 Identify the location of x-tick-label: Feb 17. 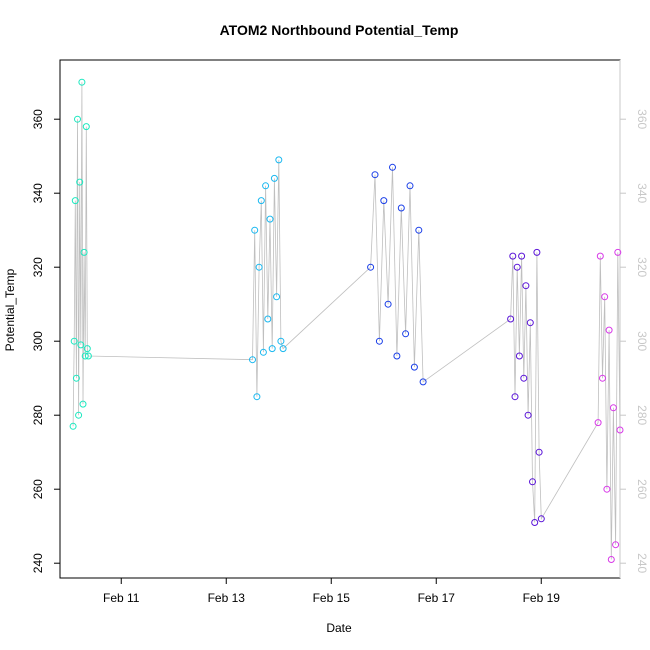
(437, 598).